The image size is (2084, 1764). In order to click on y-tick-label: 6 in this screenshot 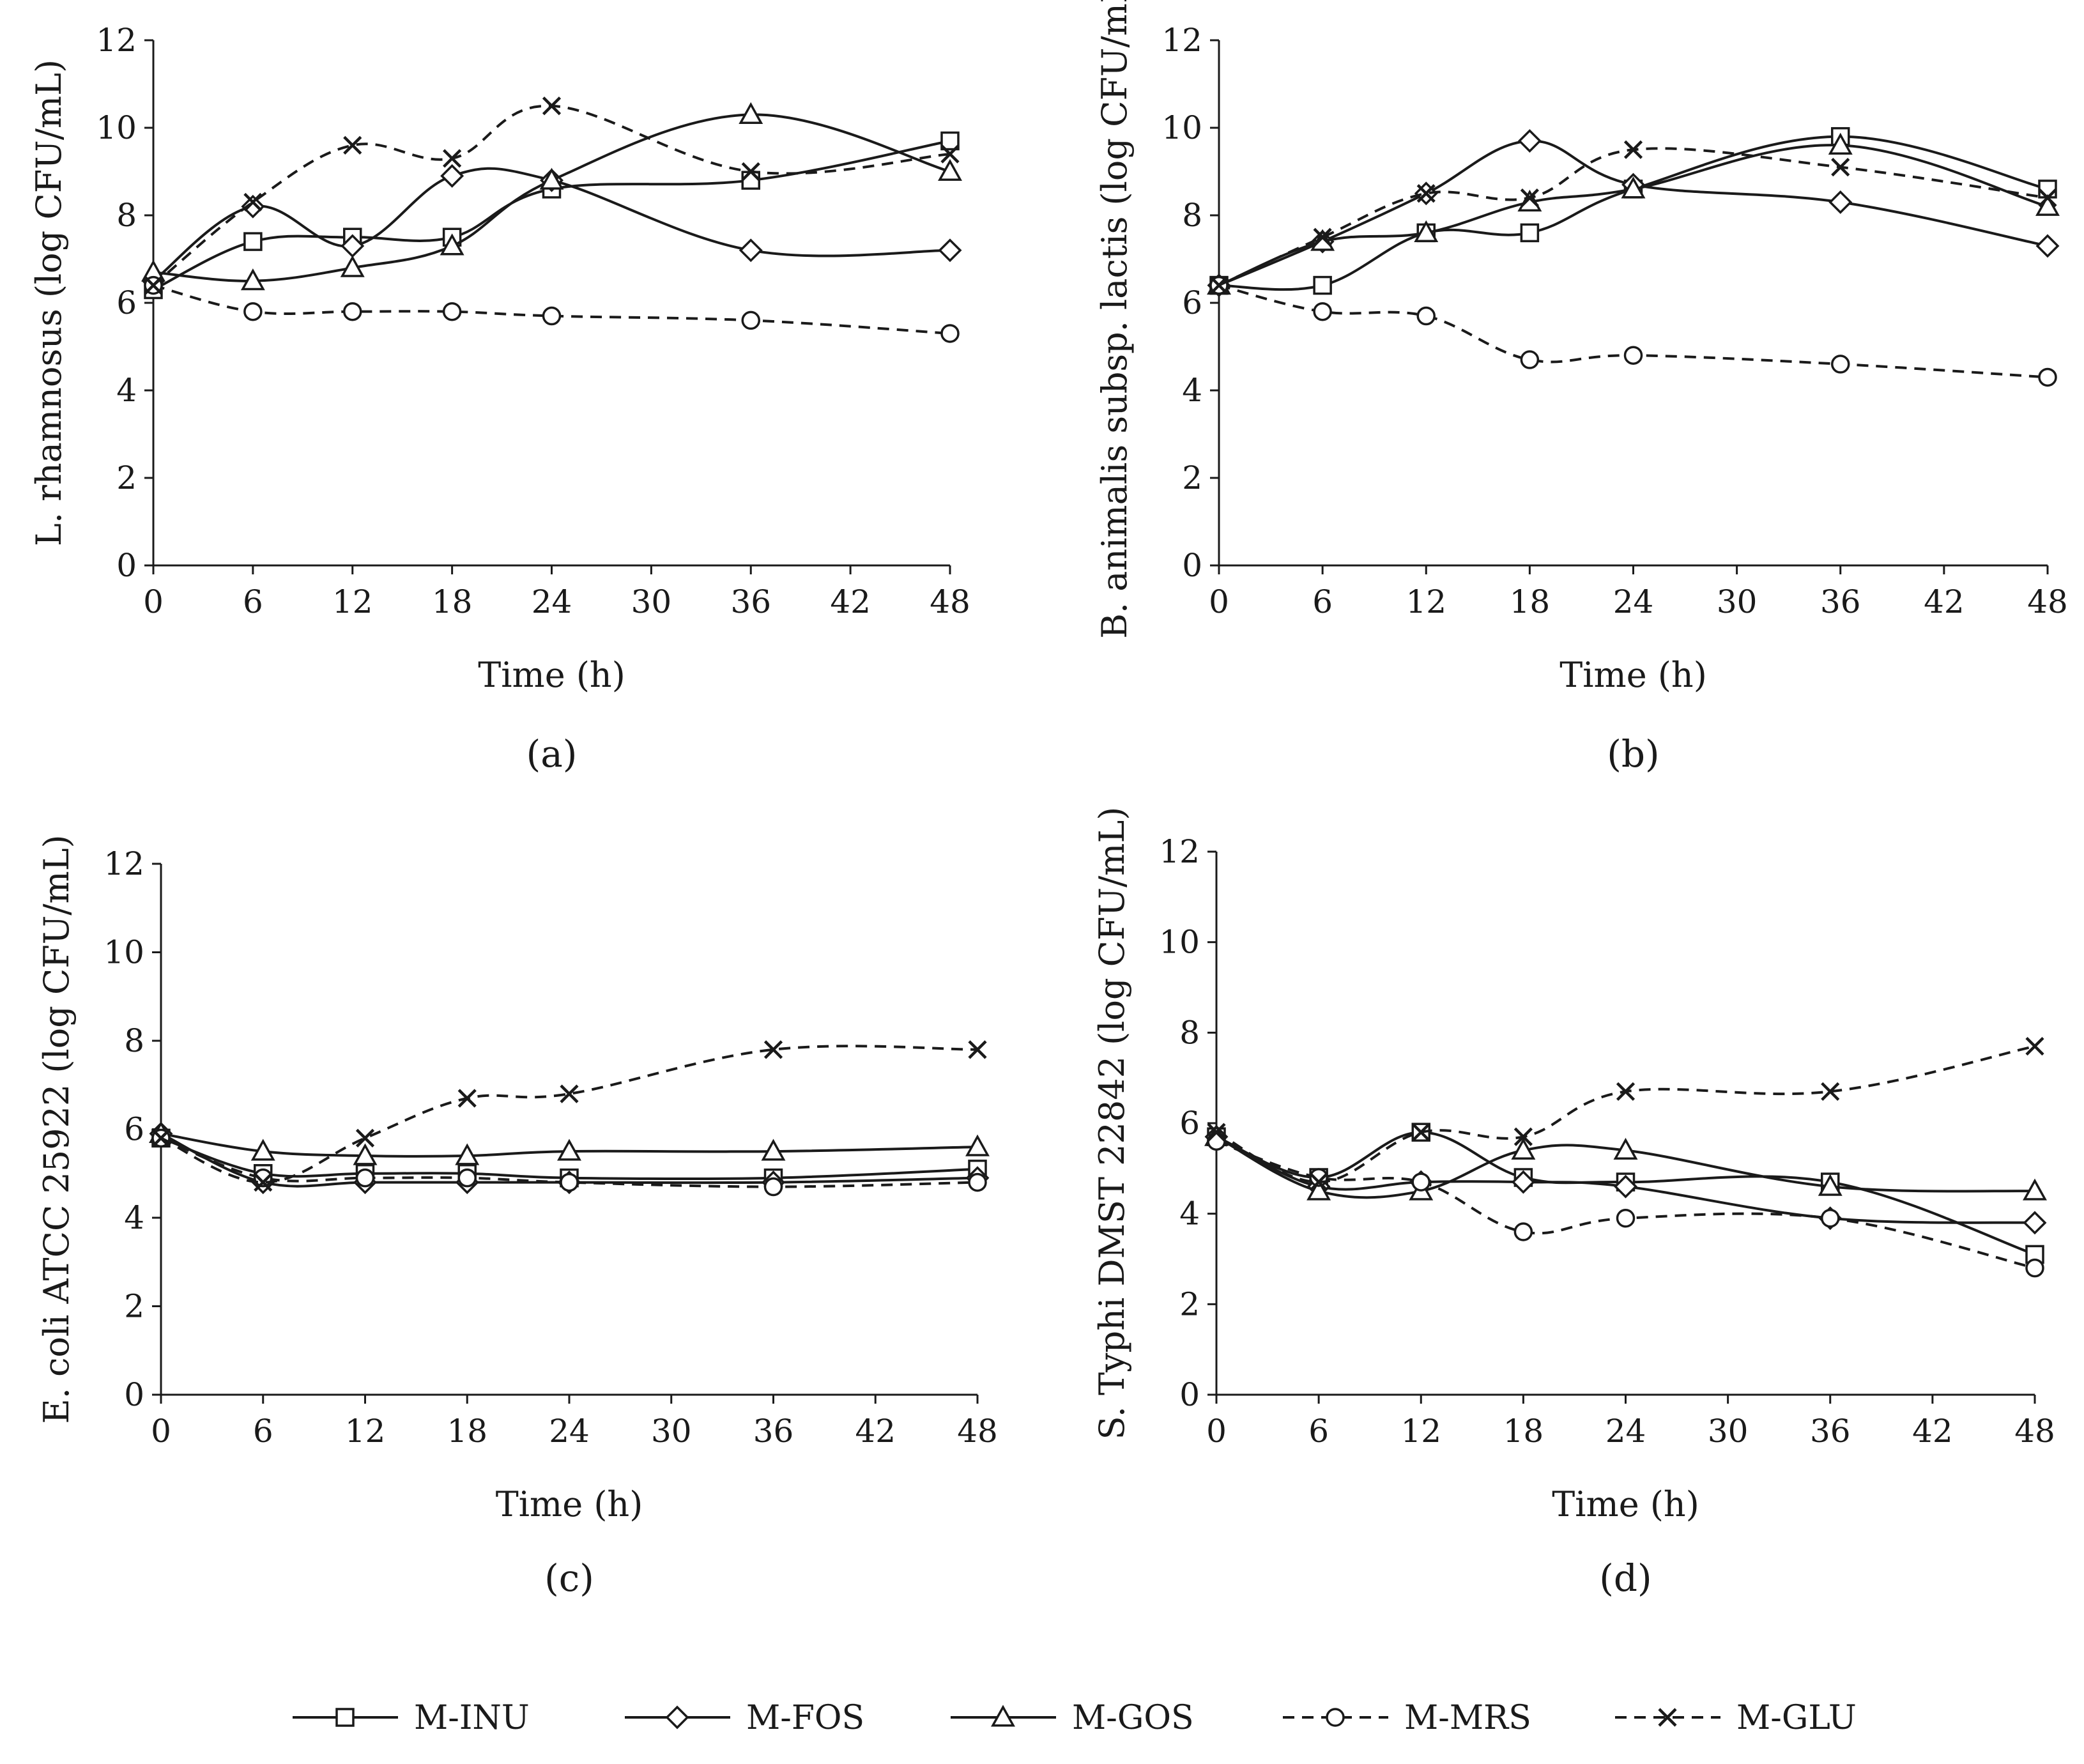, I will do `click(134, 1129)`.